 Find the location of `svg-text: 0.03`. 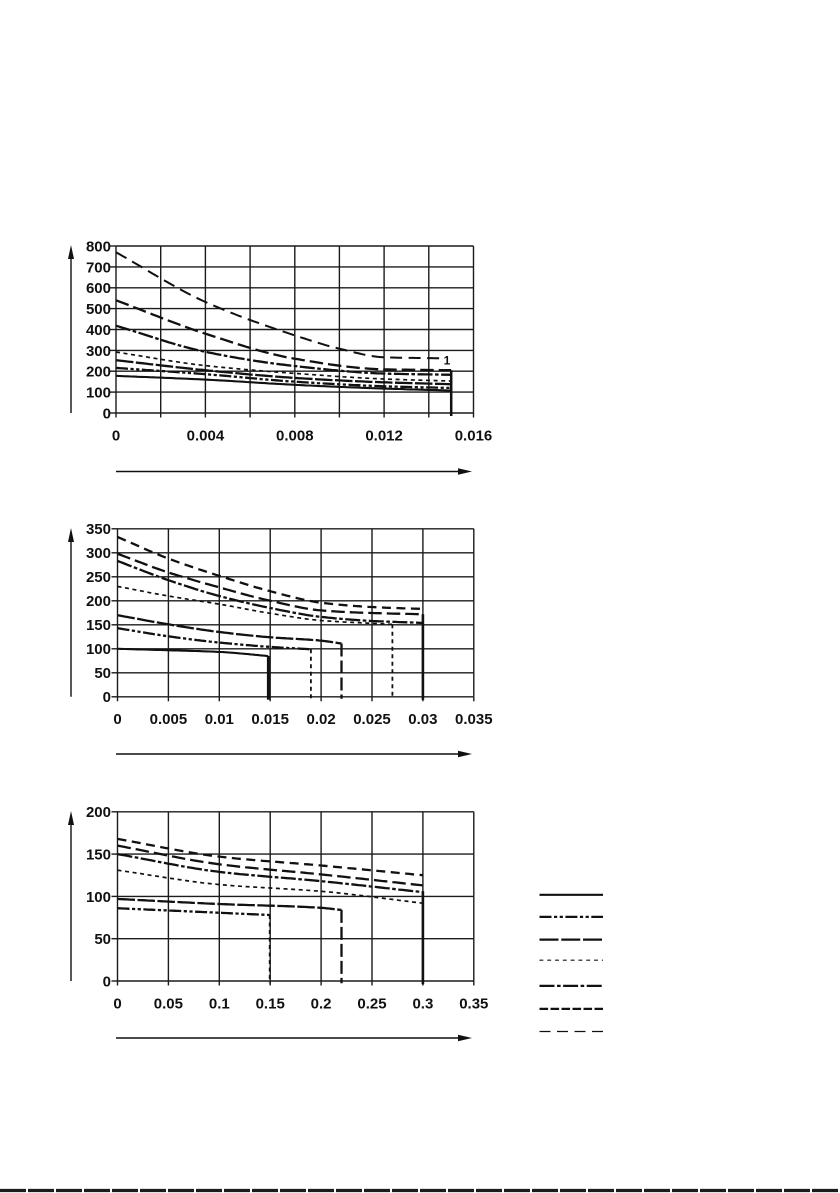

svg-text: 0.03 is located at coordinates (422, 719).